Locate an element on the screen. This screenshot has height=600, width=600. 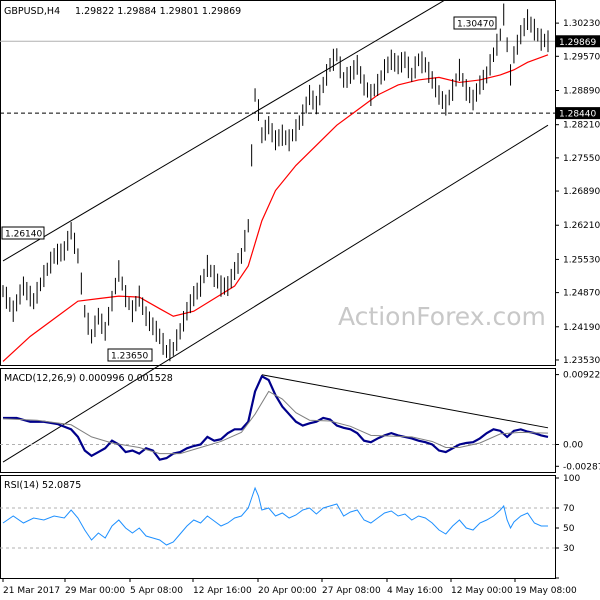
macd-signal-line is located at coordinates (275, 422).